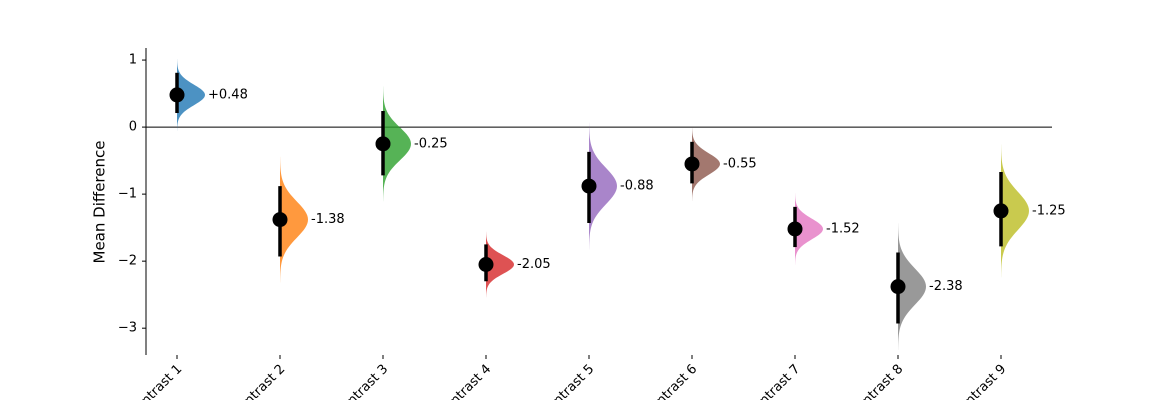 Image resolution: width=1170 pixels, height=400 pixels. Describe the element at coordinates (127, 194) in the screenshot. I see `y-tick-label: −1` at that location.